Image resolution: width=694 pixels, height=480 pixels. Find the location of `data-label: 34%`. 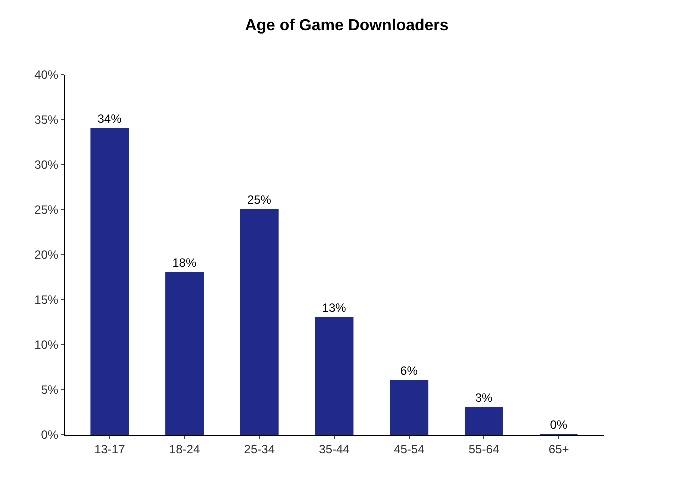

data-label: 34% is located at coordinates (110, 119).